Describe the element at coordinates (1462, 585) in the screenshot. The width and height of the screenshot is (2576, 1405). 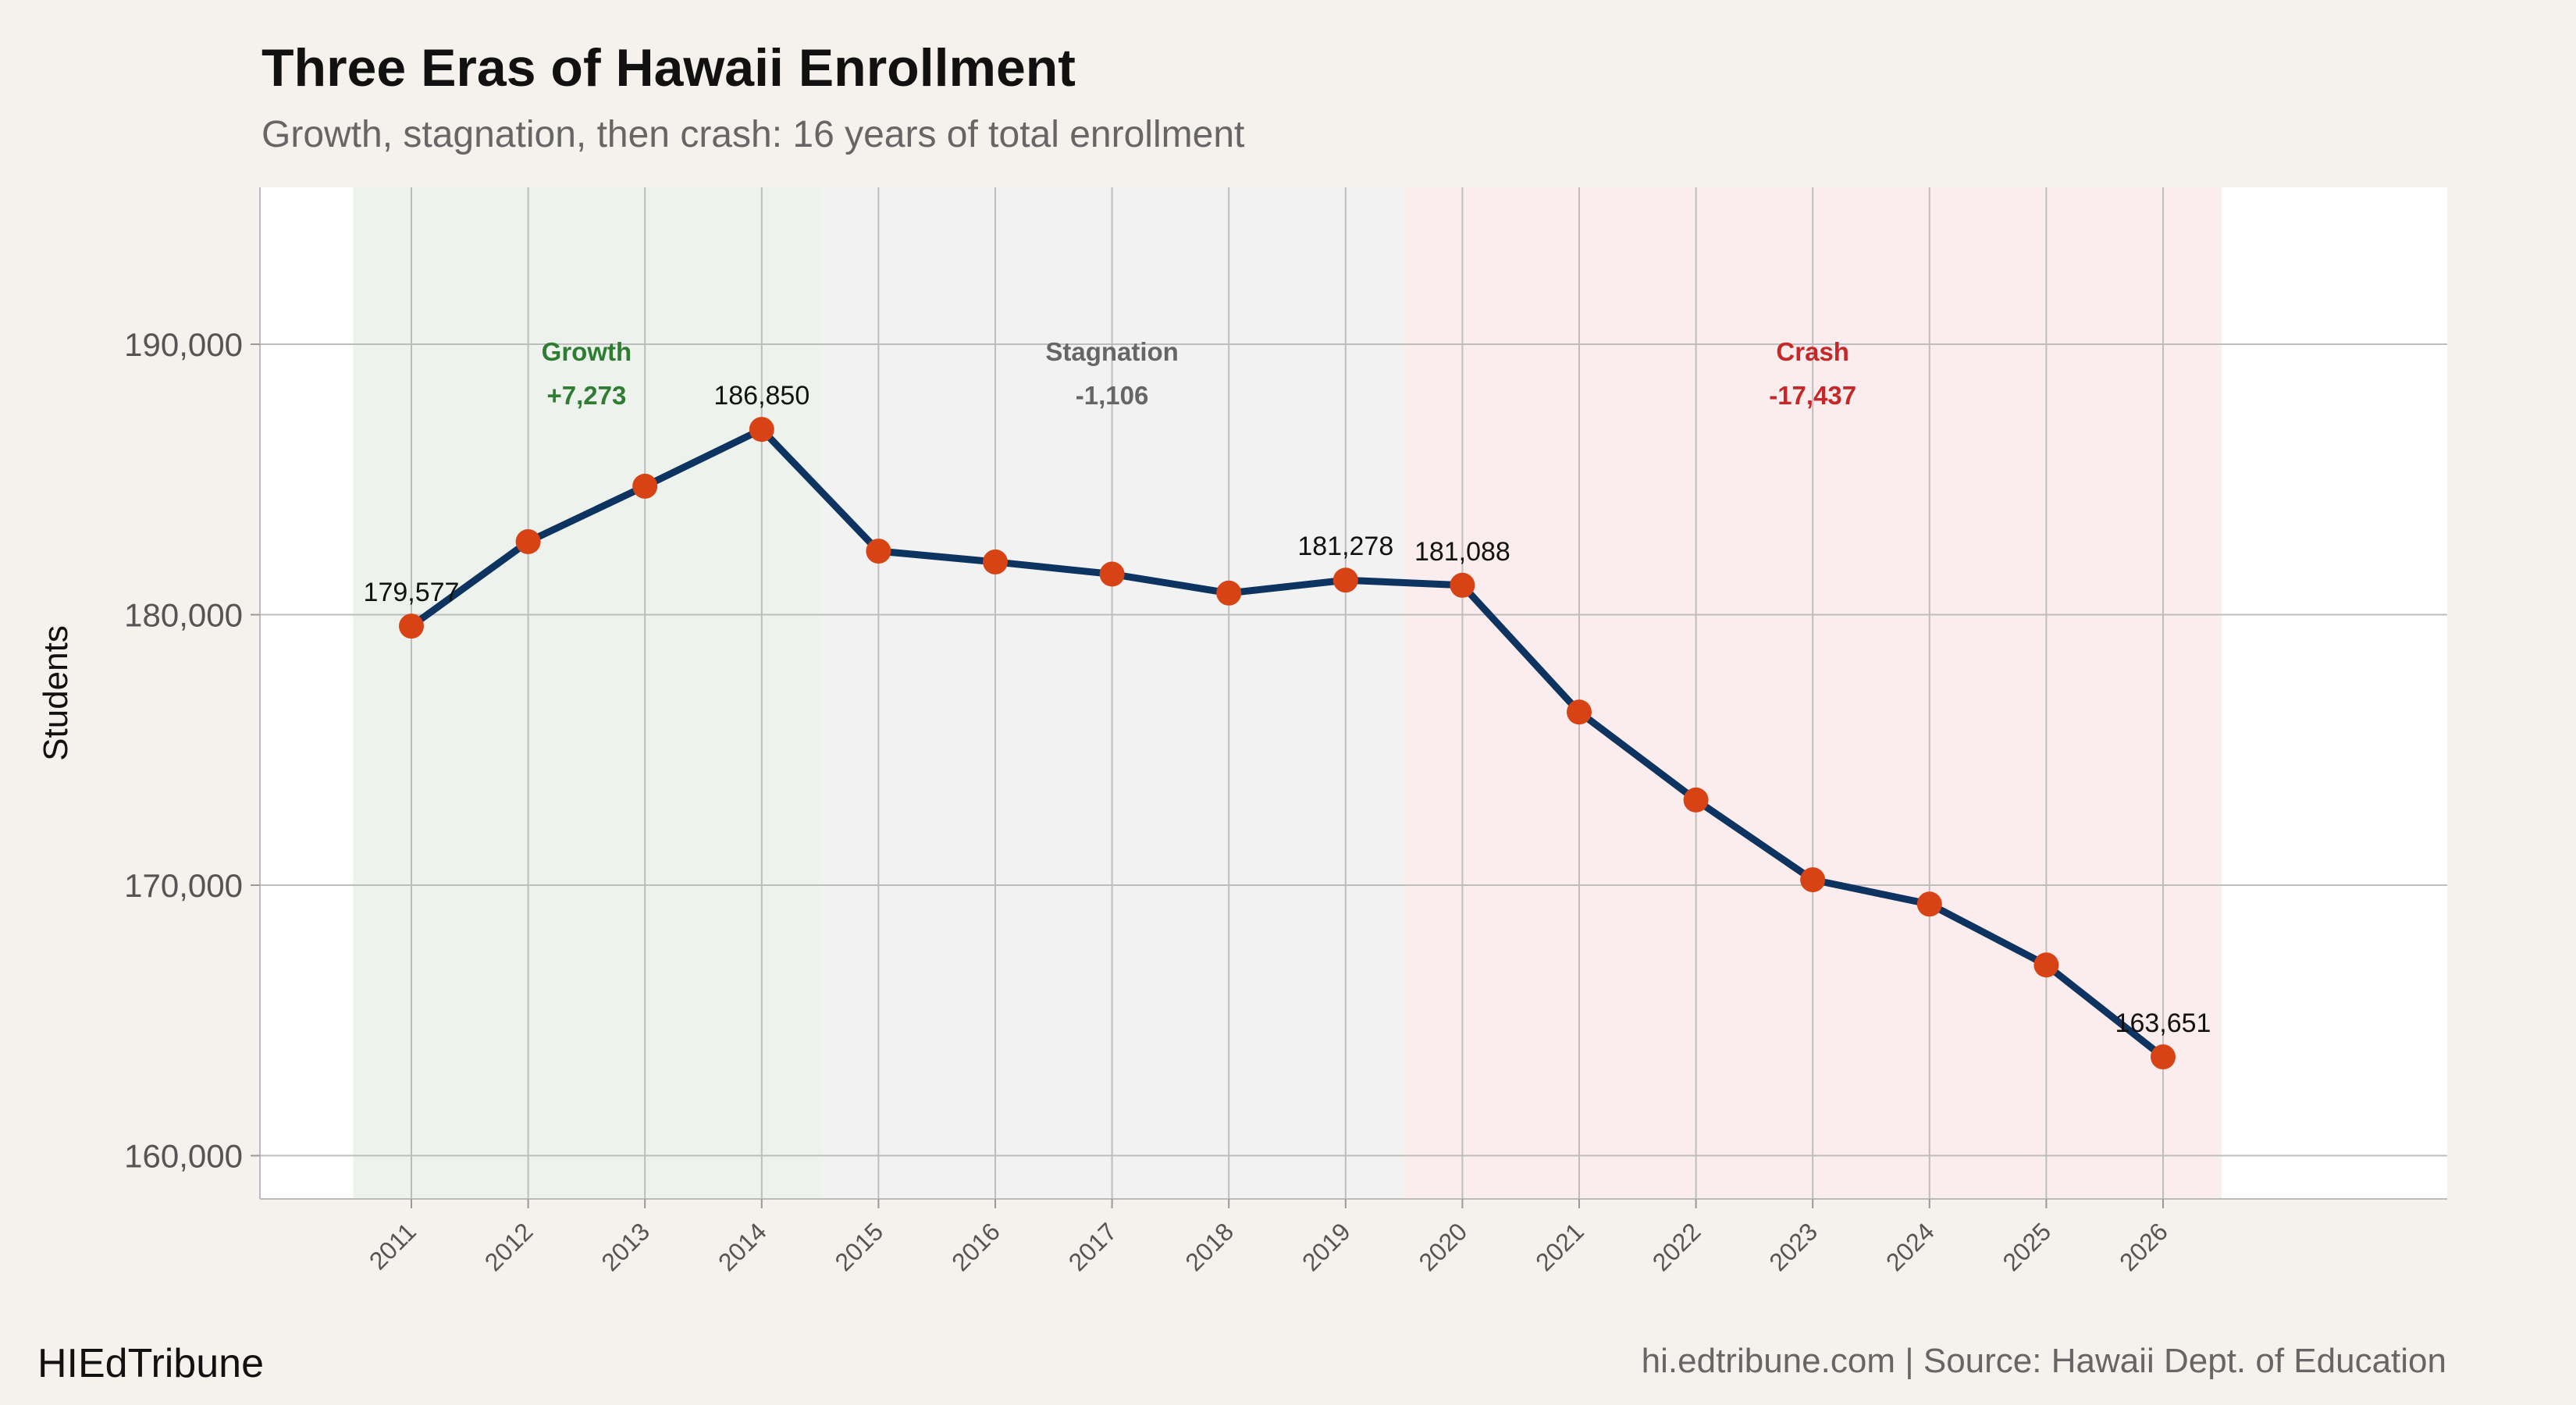
I see `data-point-2020` at that location.